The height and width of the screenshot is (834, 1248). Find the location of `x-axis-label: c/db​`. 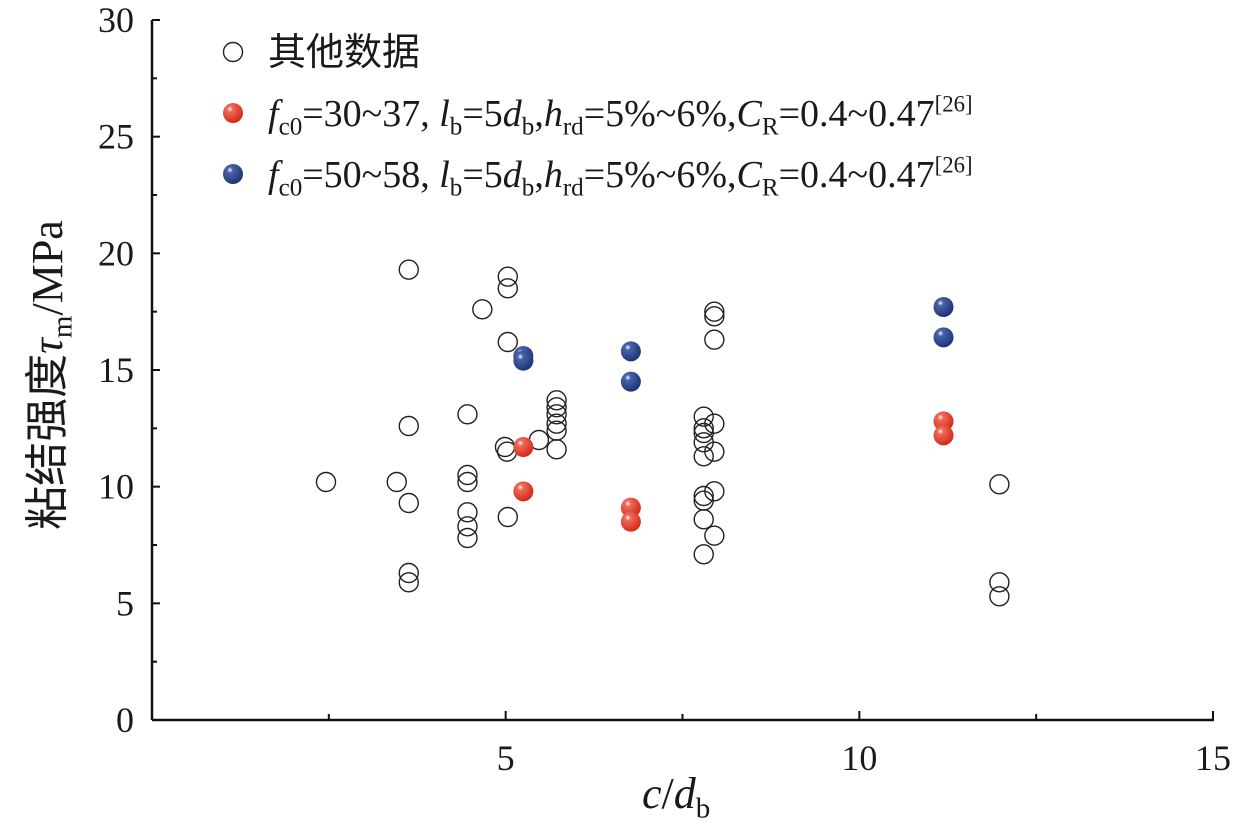

x-axis-label: c/db​ is located at coordinates (676, 797).